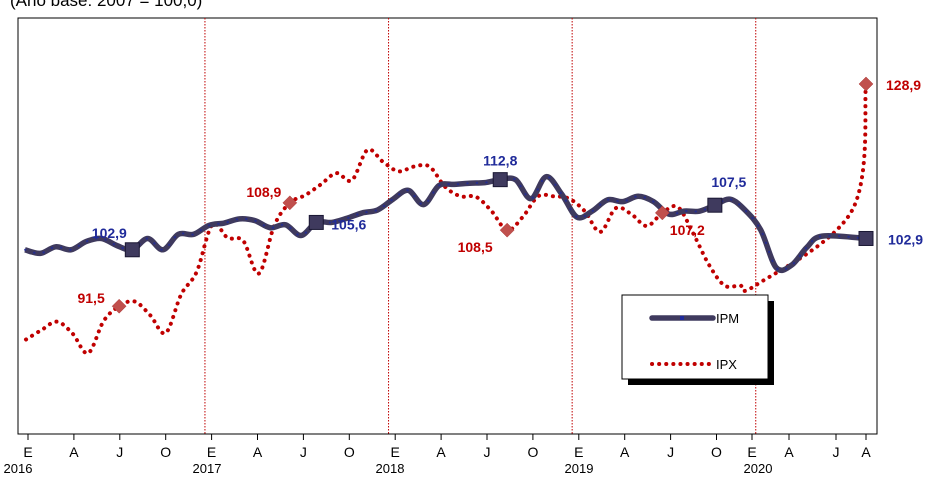 The height and width of the screenshot is (479, 932). Describe the element at coordinates (687, 230) in the screenshot. I see `data-label: 107,2` at that location.